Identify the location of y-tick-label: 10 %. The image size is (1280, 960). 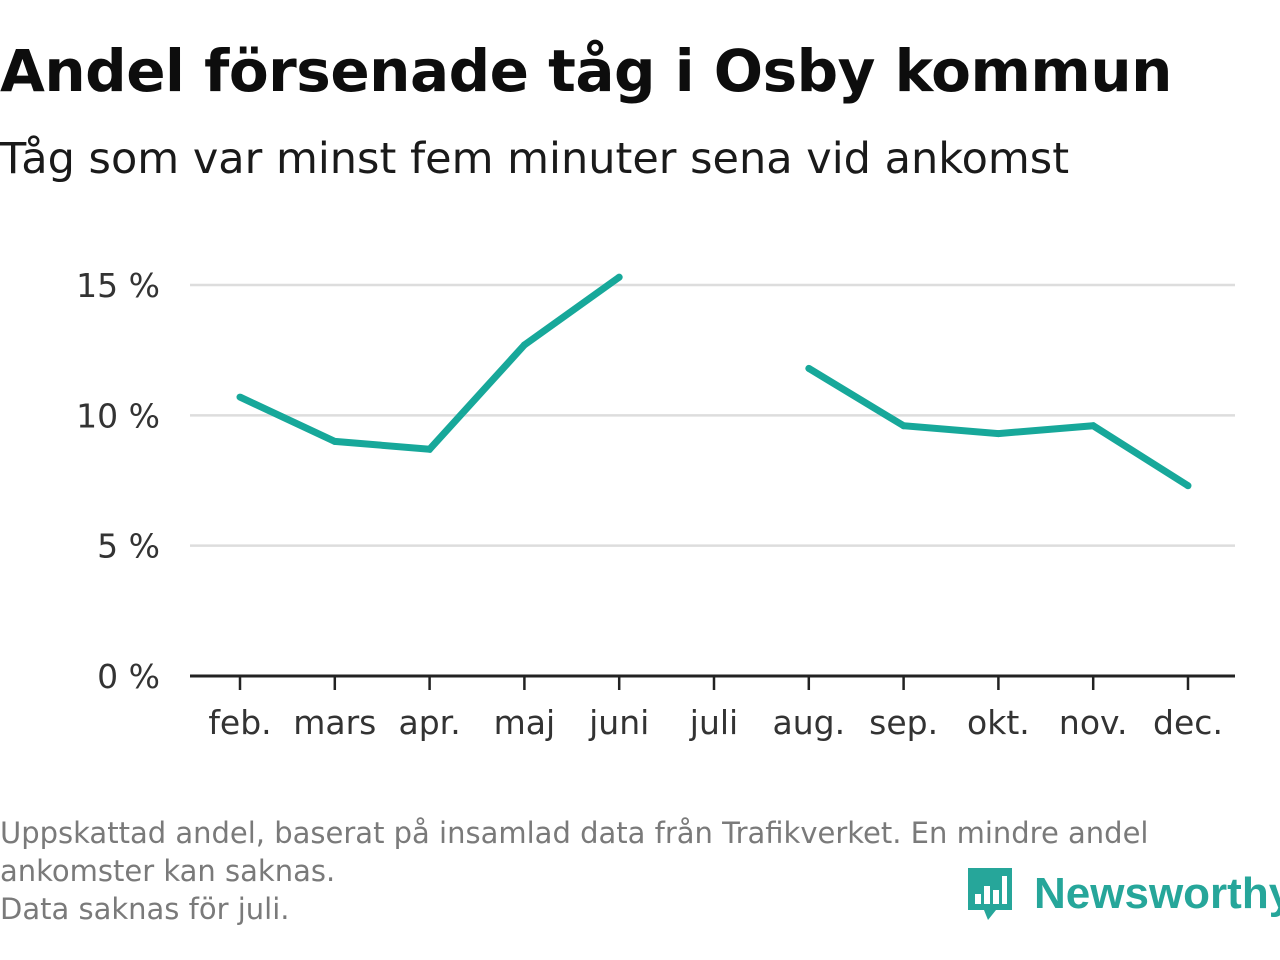
(118, 415).